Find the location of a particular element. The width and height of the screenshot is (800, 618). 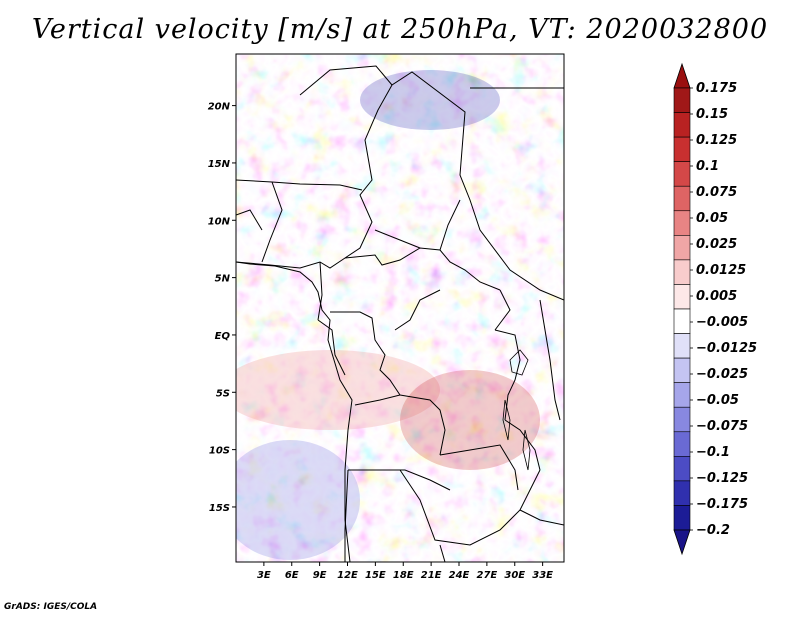

colorbar-label: −0.05 is located at coordinates (717, 400).